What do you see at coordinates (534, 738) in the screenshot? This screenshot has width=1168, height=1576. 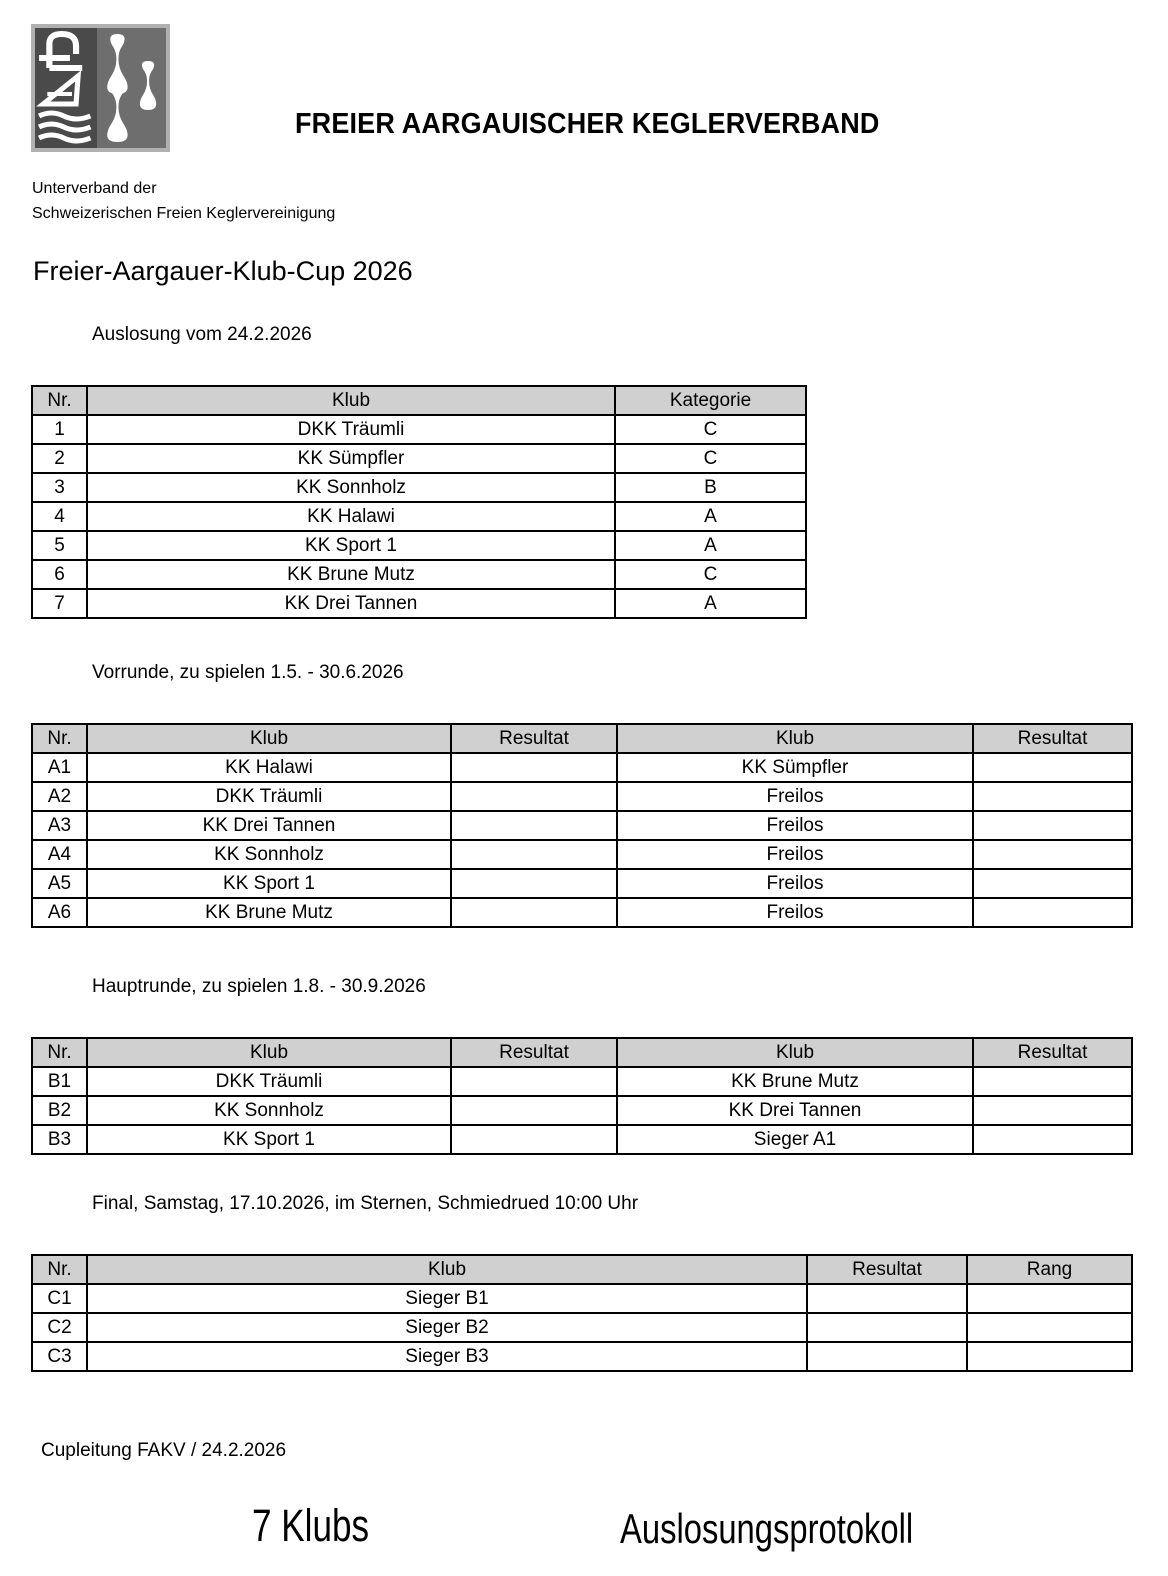 I see `column-header-resultat-home: Resultat` at bounding box center [534, 738].